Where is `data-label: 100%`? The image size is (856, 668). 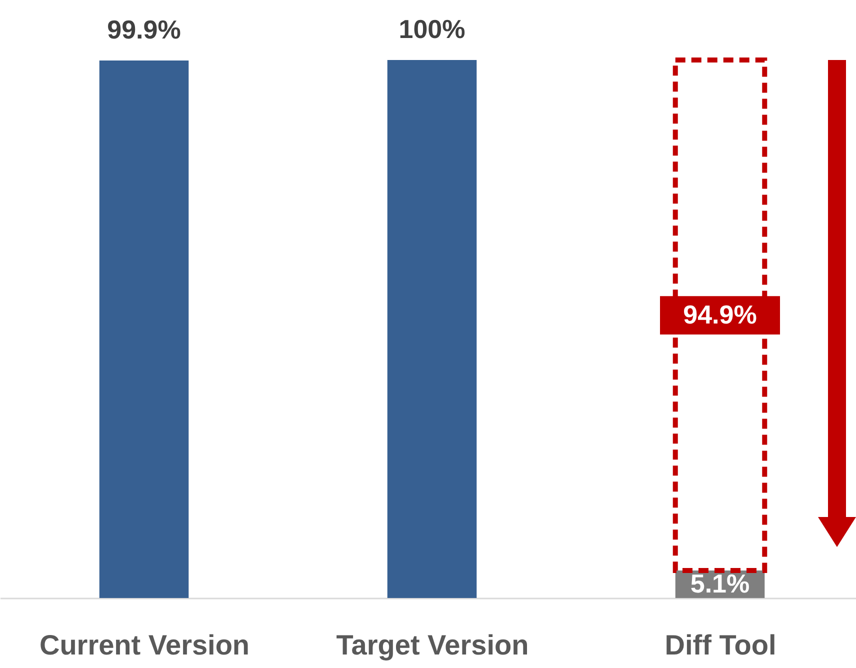 data-label: 100% is located at coordinates (432, 29).